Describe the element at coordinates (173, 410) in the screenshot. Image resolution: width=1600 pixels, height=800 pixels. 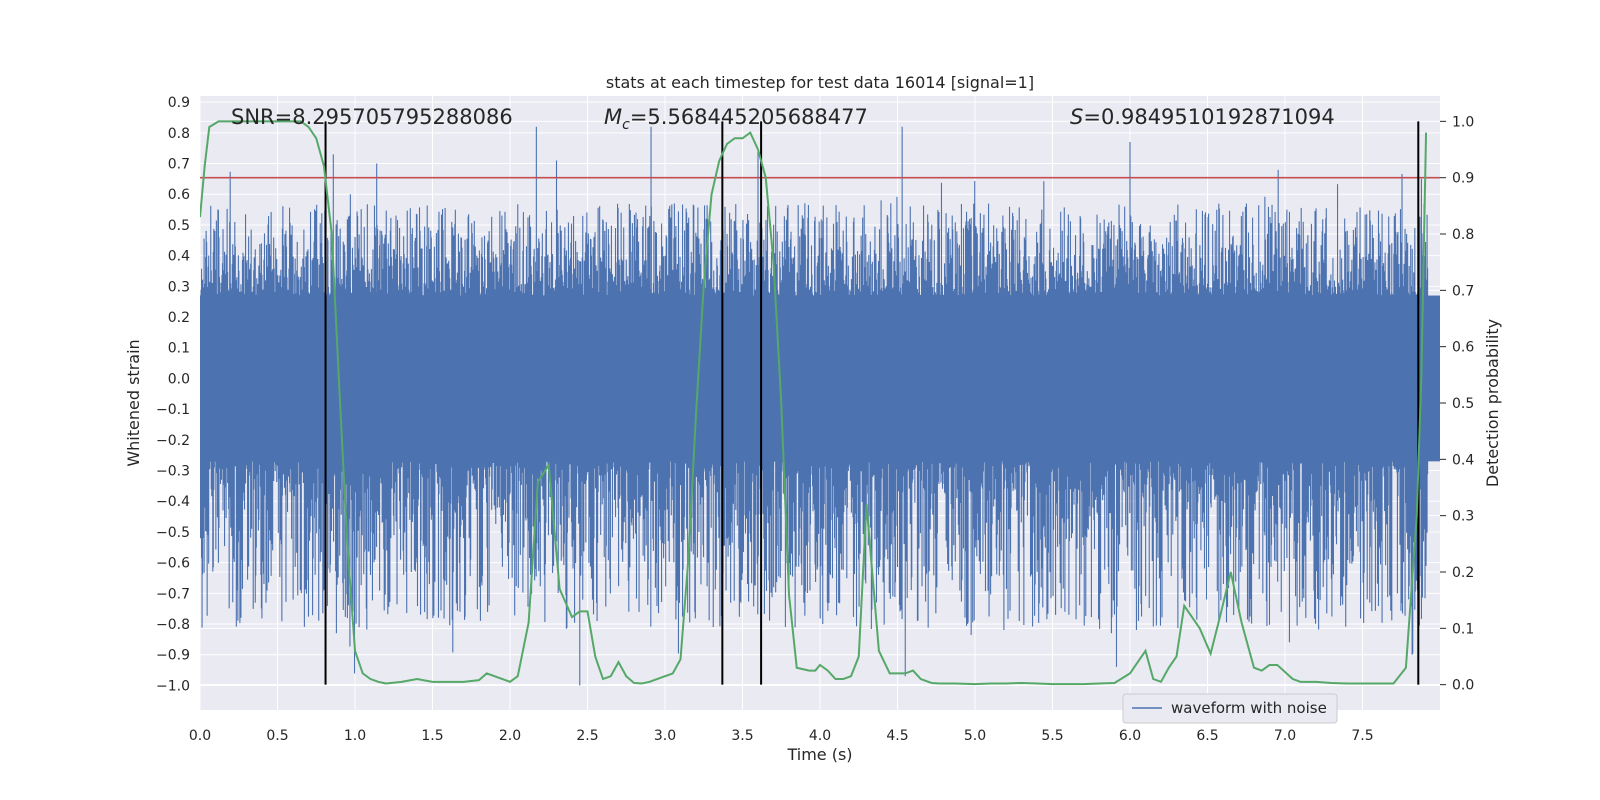
I see `y-tick-label: −0.1` at that location.